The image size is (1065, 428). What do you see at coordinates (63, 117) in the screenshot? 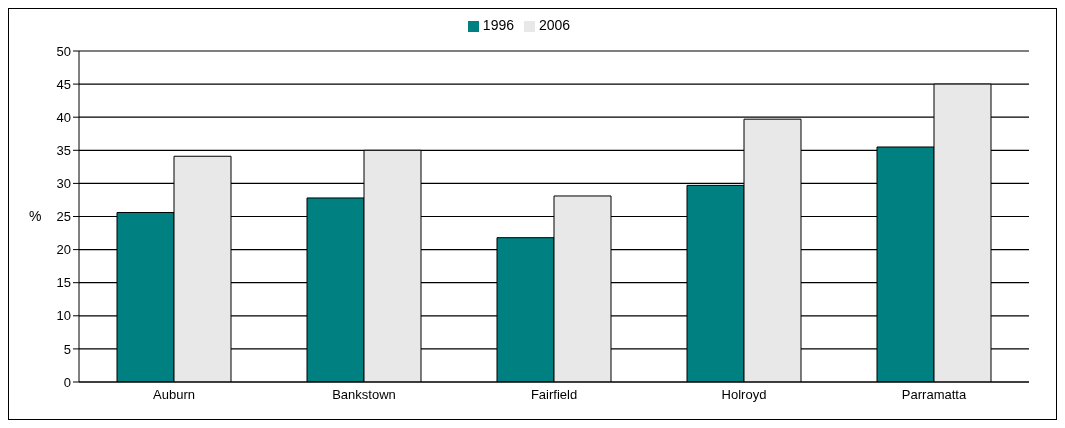
I see `y-tick-label: 40` at bounding box center [63, 117].